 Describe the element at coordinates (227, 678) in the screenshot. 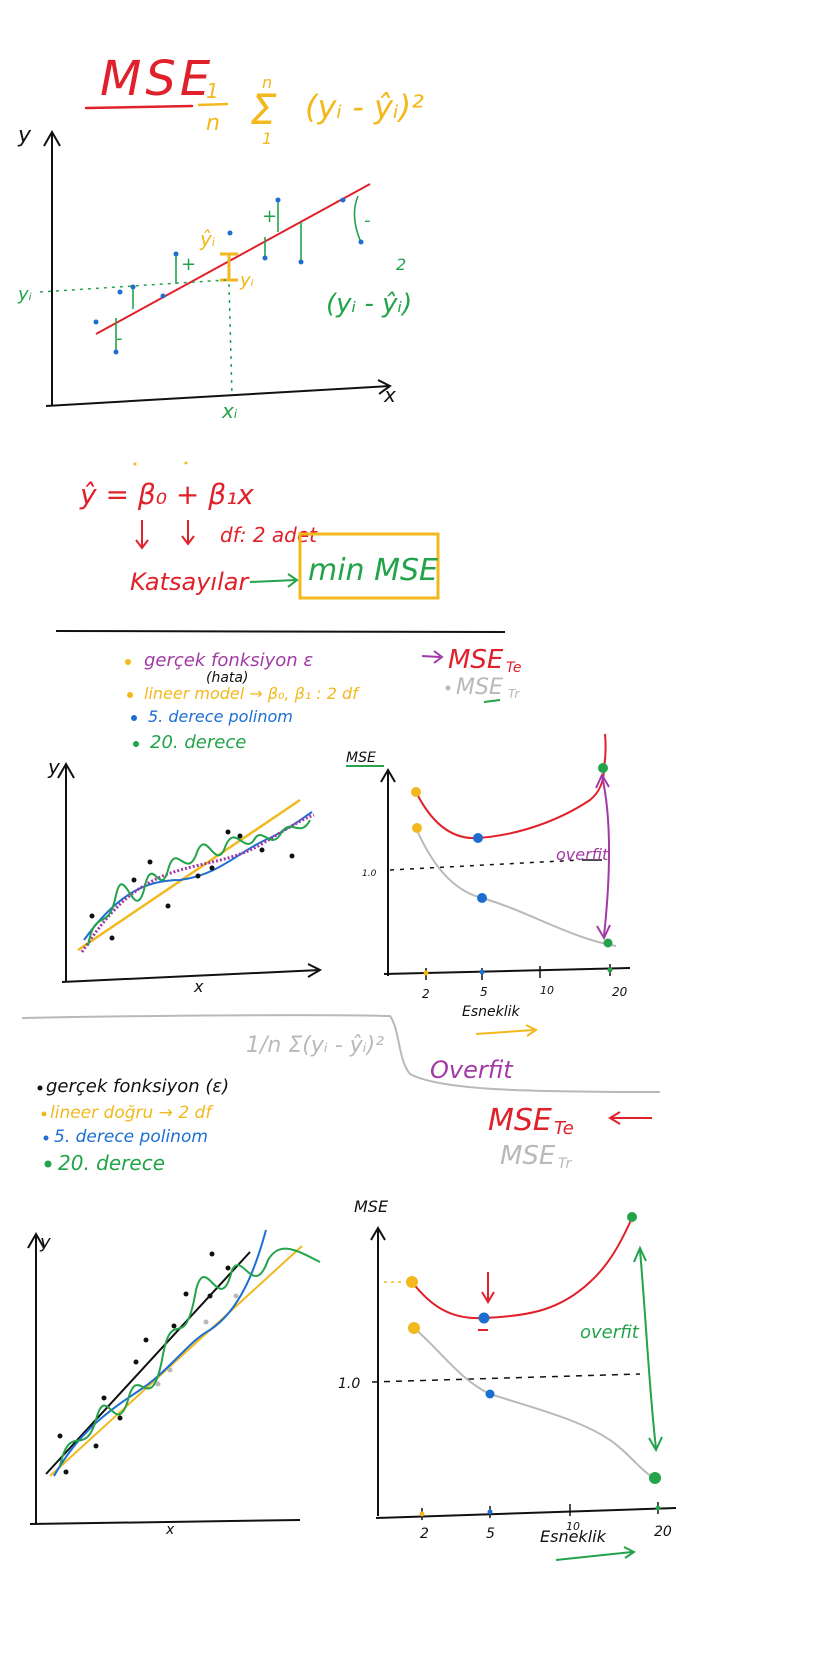

I see `legend-hata: (hata)` at that location.